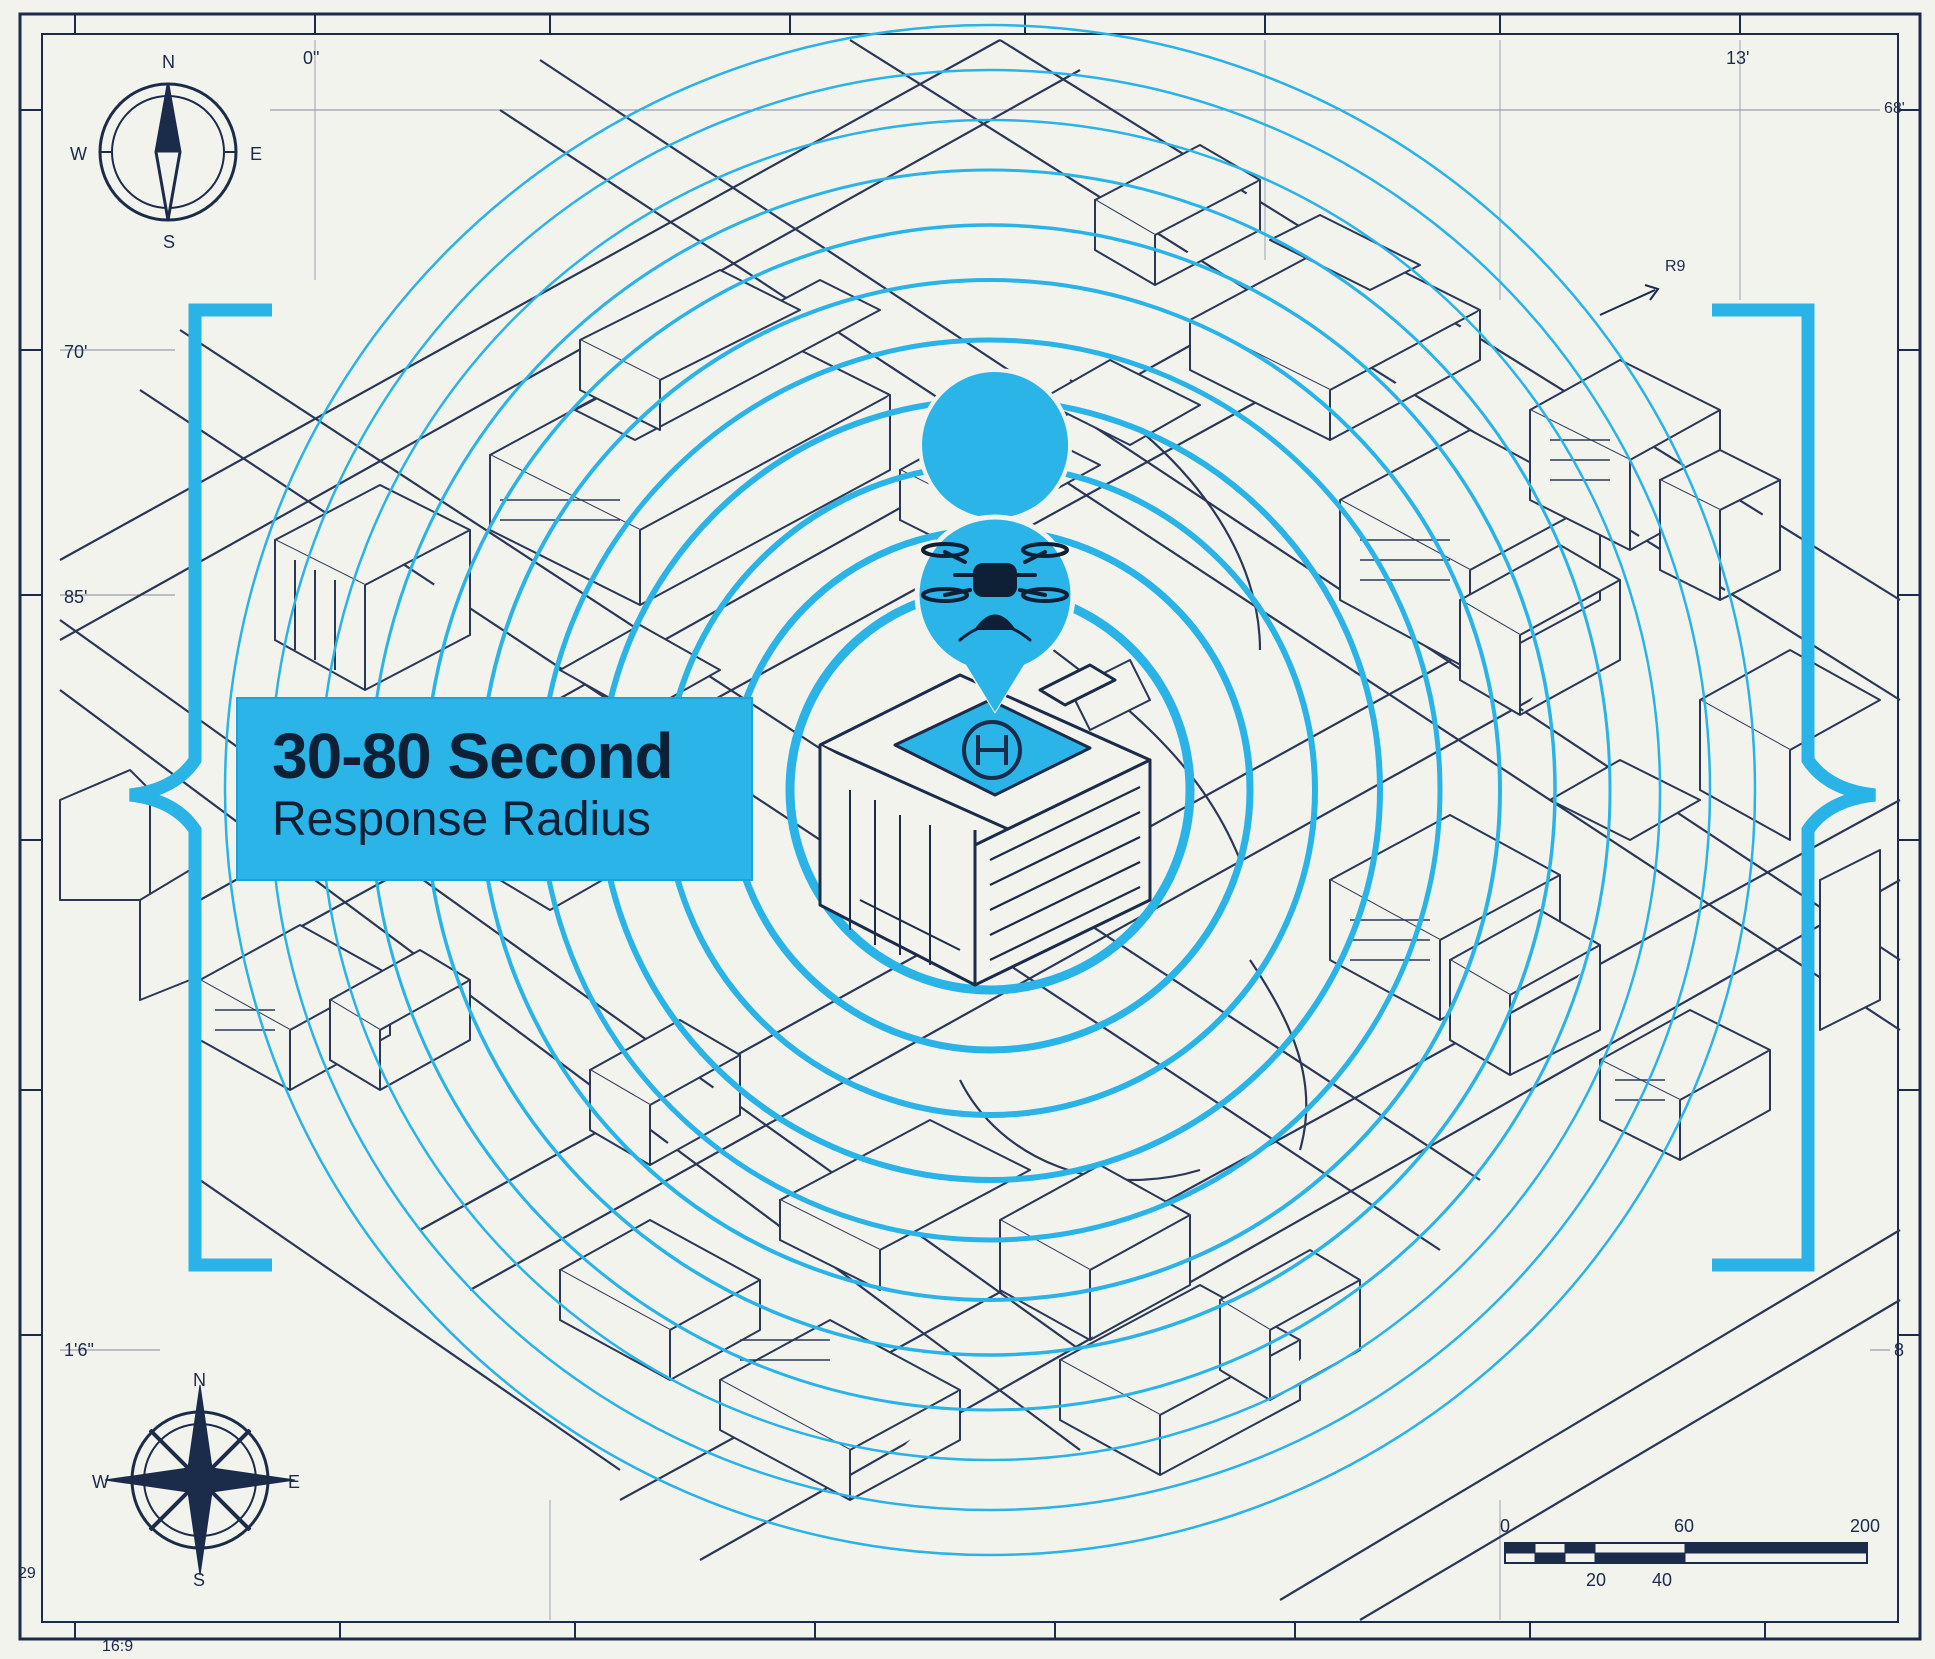 This screenshot has height=1659, width=1935. I want to click on scale-tick-40: 40, so click(1662, 1580).